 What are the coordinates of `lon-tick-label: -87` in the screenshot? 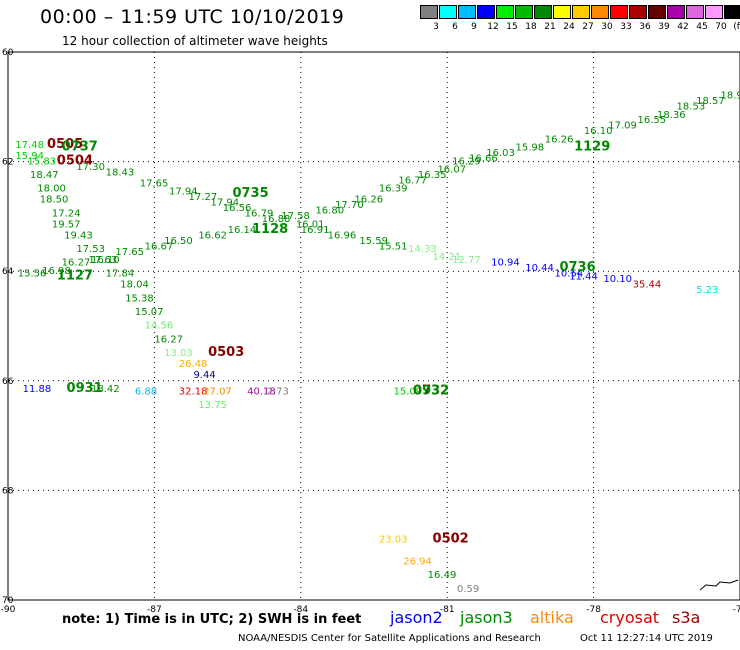 It's located at (154, 610).